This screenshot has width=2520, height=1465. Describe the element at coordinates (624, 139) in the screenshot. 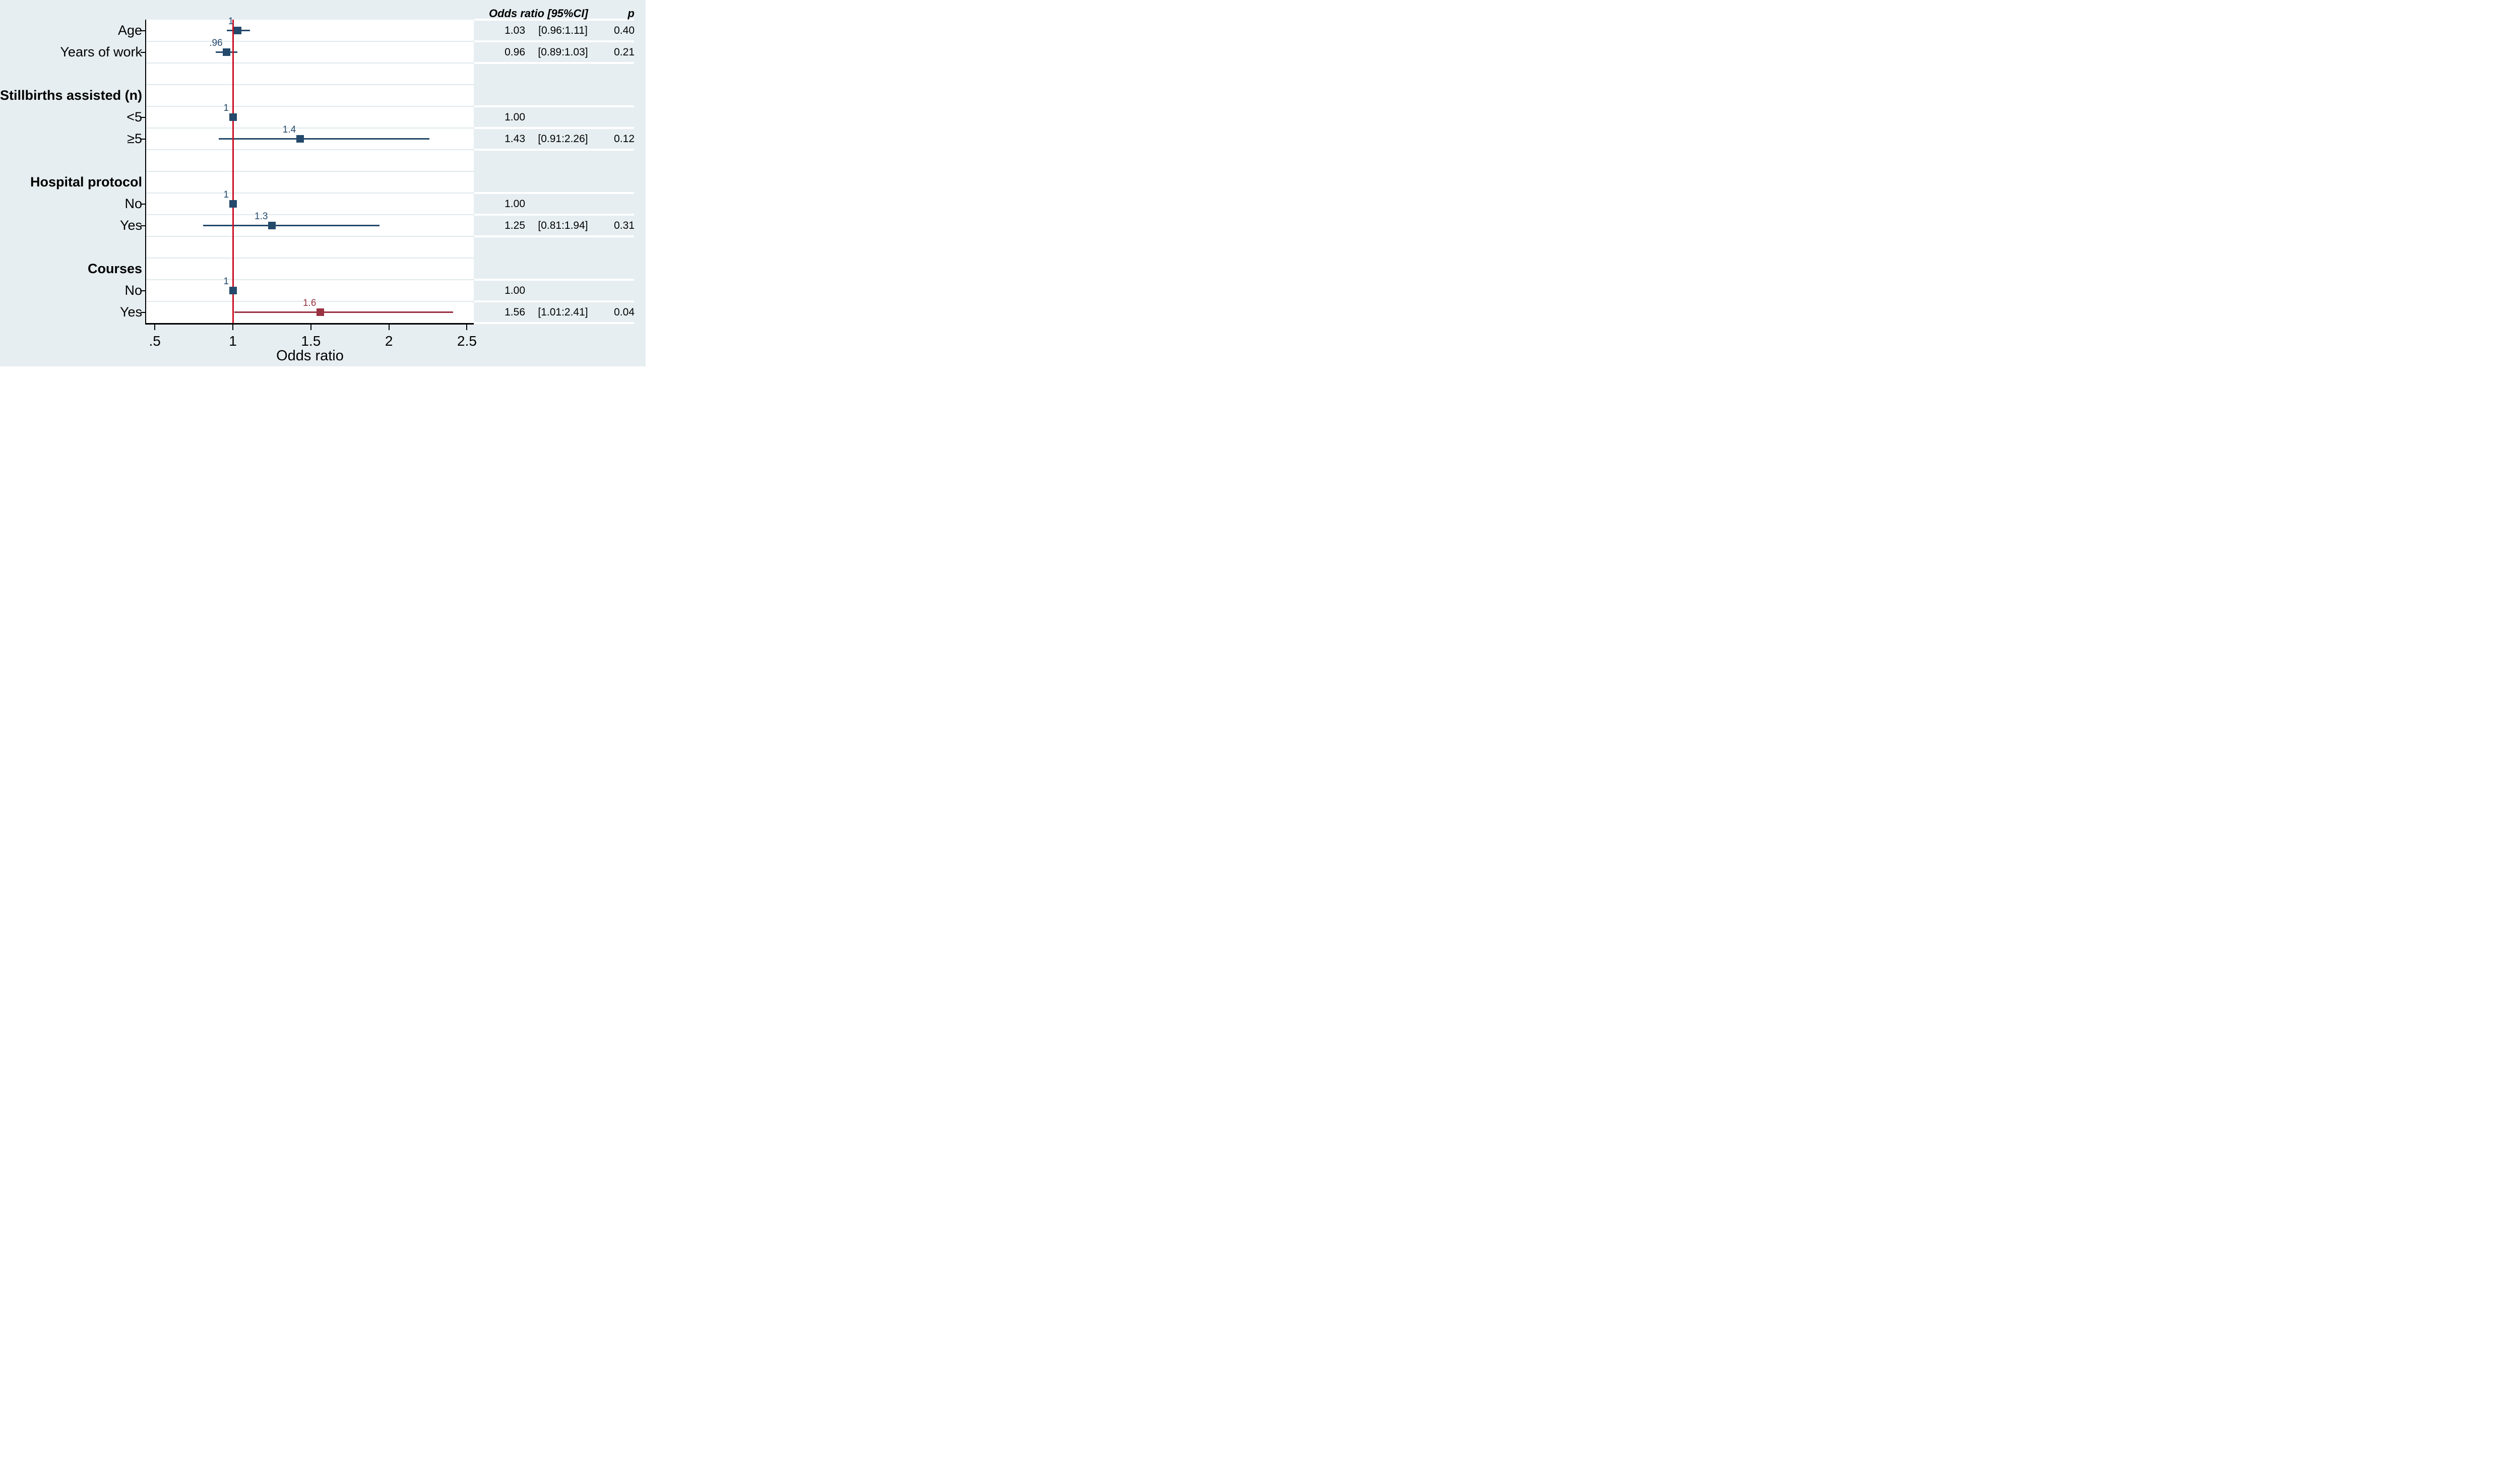

I see `table-p-value: 0.12` at that location.